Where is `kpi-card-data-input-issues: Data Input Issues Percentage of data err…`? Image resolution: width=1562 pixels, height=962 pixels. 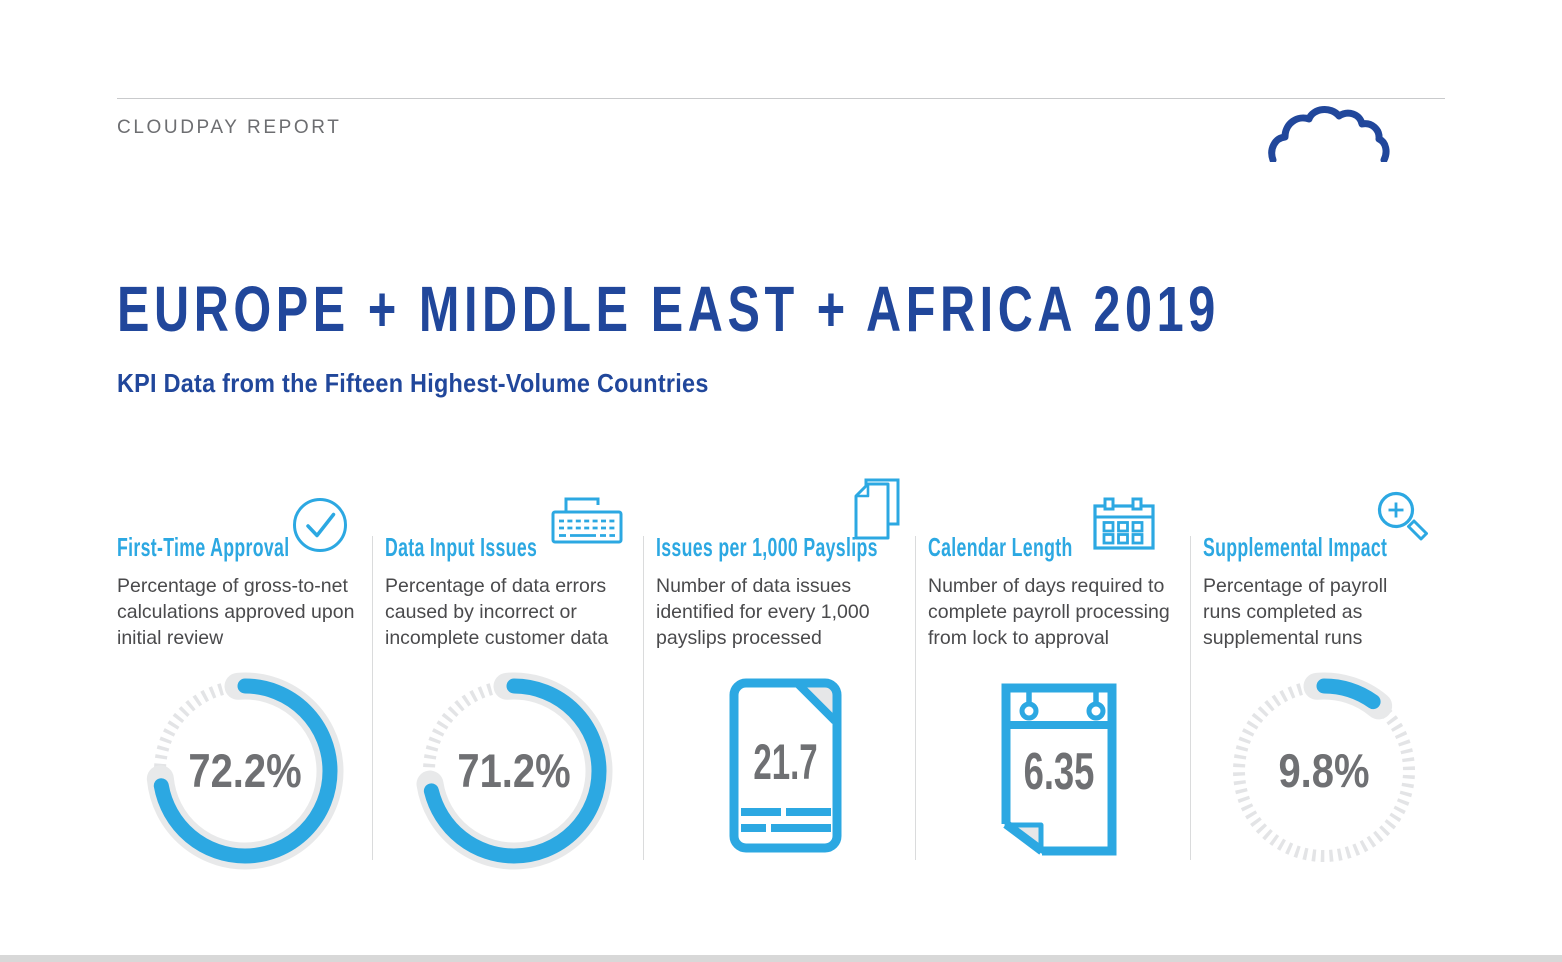
kpi-card-data-input-issues: Data Input Issues Percentage of data err… is located at coordinates (507, 685).